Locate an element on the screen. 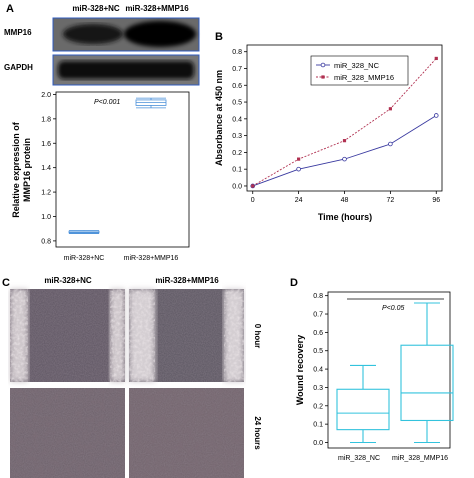 The height and width of the screenshot is (478, 474). panel-d-ytick-label: 0.3 is located at coordinates (318, 388).